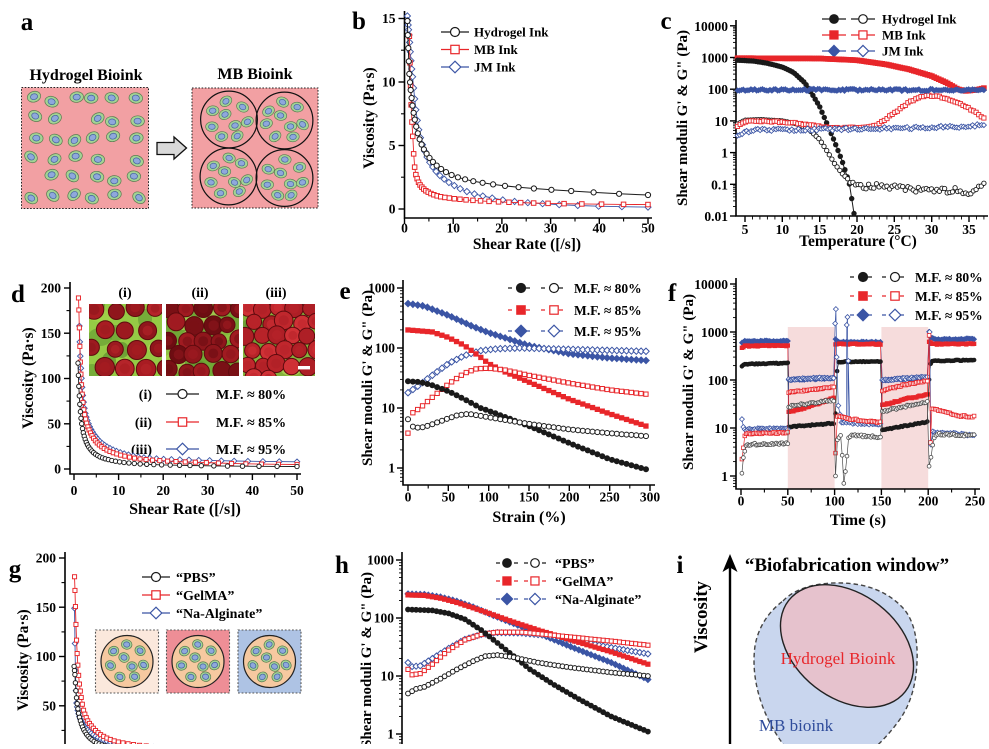 The height and width of the screenshot is (749, 989). What do you see at coordinates (27, 22) in the screenshot?
I see `svg-text: a` at bounding box center [27, 22].